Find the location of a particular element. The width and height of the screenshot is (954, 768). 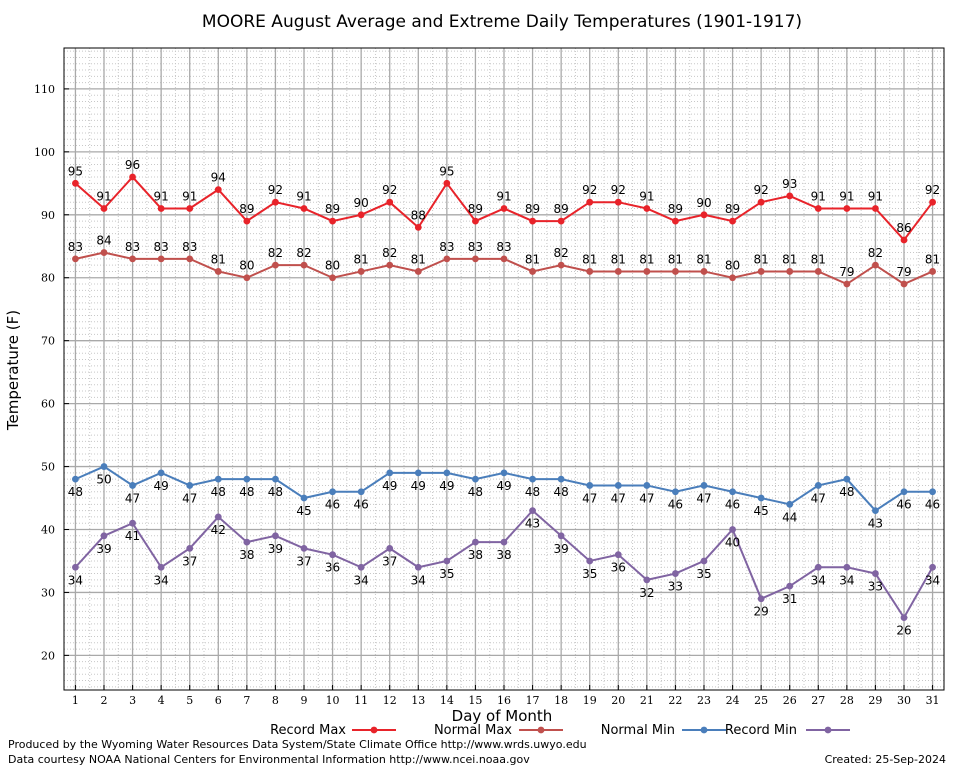

x-tick-label: 13 is located at coordinates (418, 700).